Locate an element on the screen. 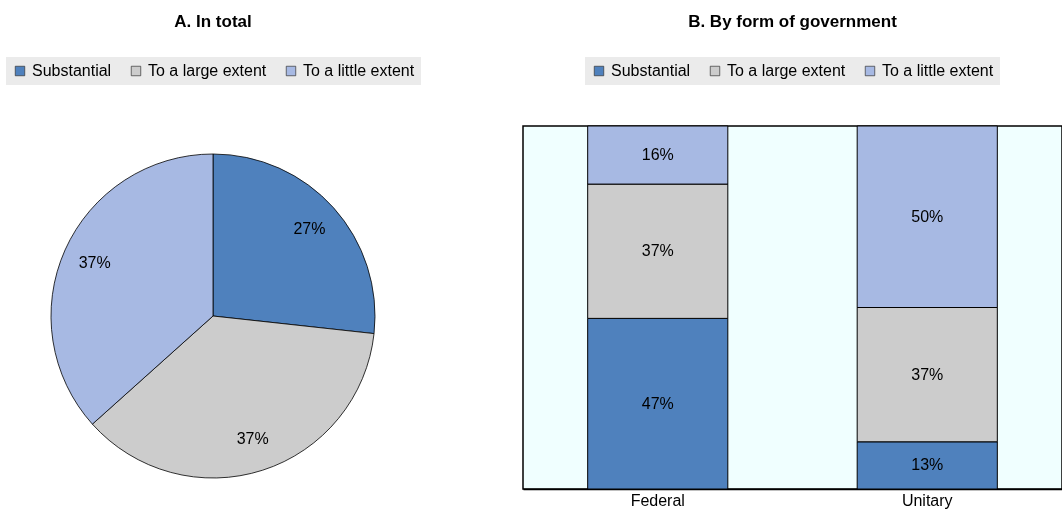 The width and height of the screenshot is (1064, 515). x-tick-label: Unitary is located at coordinates (927, 500).